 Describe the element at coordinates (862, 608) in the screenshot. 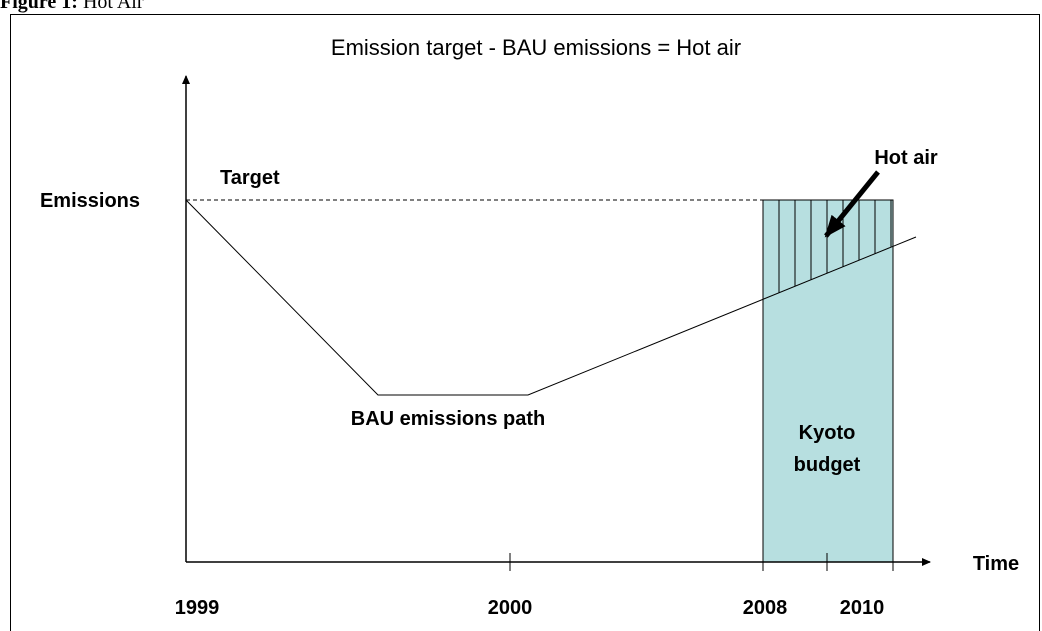

I see `x-tick-label: 2010` at that location.